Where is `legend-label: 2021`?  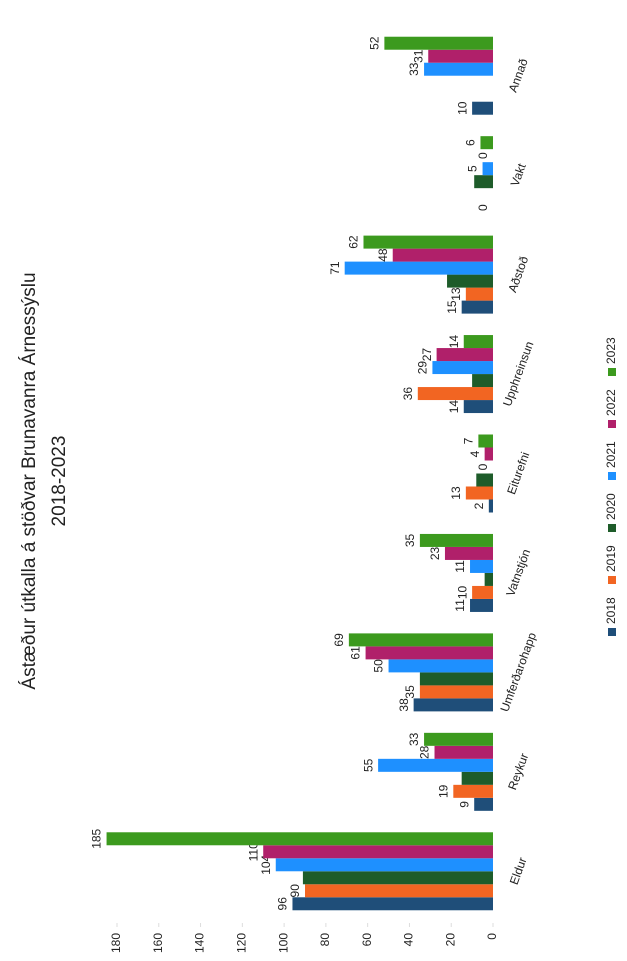 legend-label: 2021 is located at coordinates (611, 454).